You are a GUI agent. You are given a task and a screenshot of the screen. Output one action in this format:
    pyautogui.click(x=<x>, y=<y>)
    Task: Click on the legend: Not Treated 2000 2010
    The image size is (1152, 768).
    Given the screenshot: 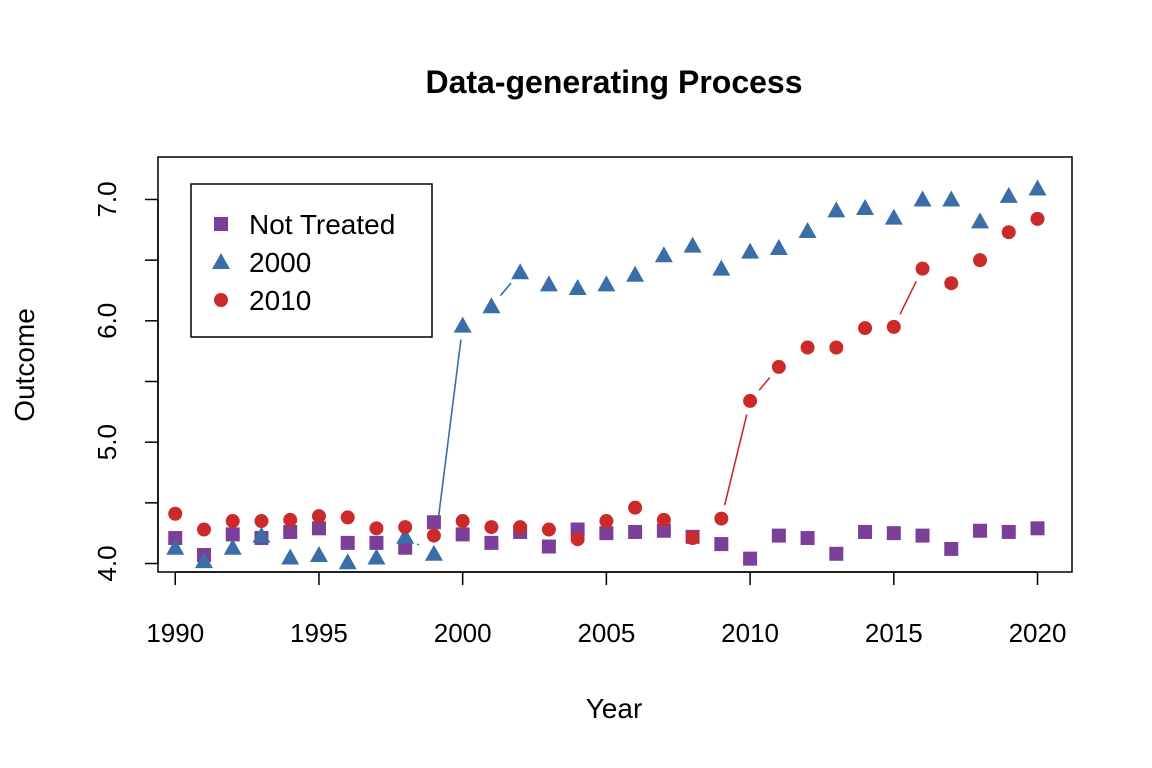 What is the action you would take?
    pyautogui.click(x=311, y=260)
    